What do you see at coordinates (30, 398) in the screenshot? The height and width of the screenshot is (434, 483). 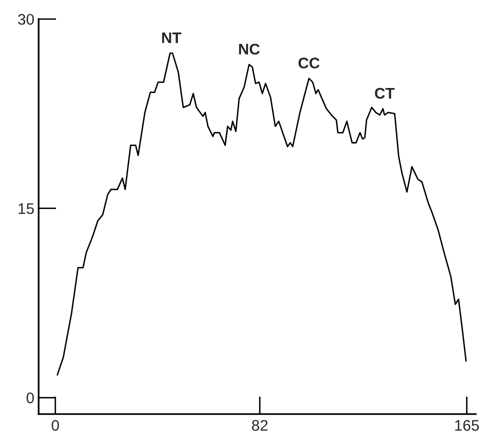 I see `y-tick-label: 0` at bounding box center [30, 398].